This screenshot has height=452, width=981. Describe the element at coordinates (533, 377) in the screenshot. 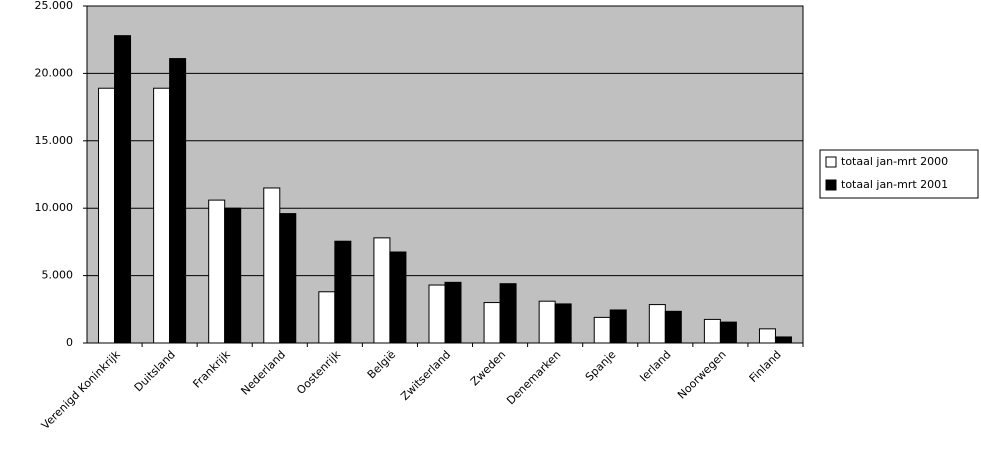

I see `x-tick-label: Denemarken` at that location.